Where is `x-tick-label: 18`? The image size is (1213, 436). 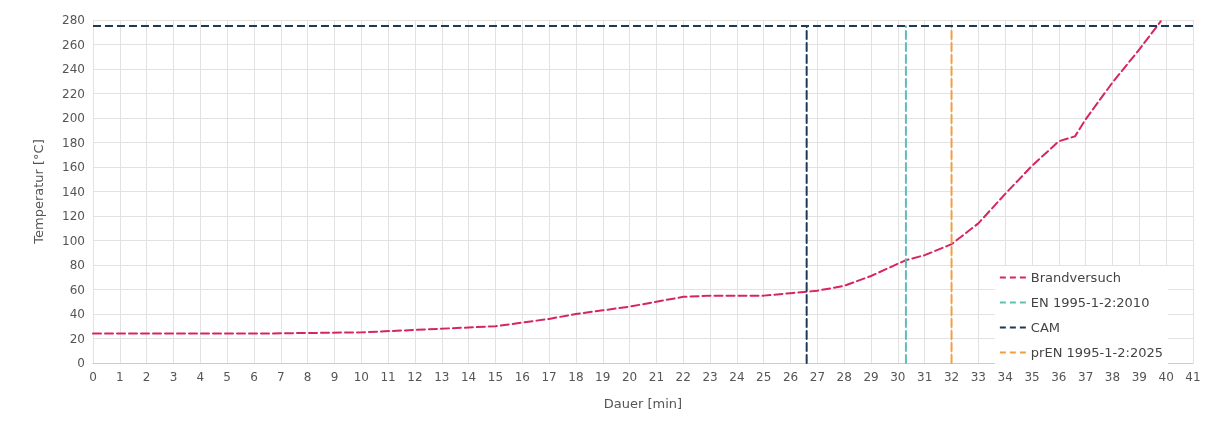
x-tick-label: 18 is located at coordinates (576, 377).